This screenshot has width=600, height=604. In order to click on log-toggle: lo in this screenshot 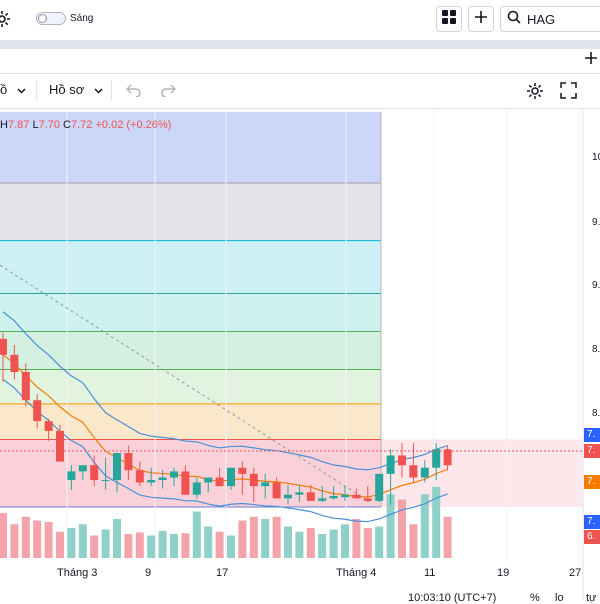, I will do `click(559, 598)`.